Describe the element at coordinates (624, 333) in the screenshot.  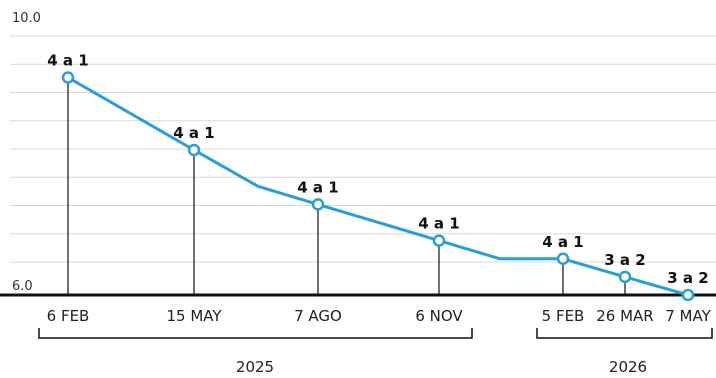
I see `year-bracket-2026` at that location.